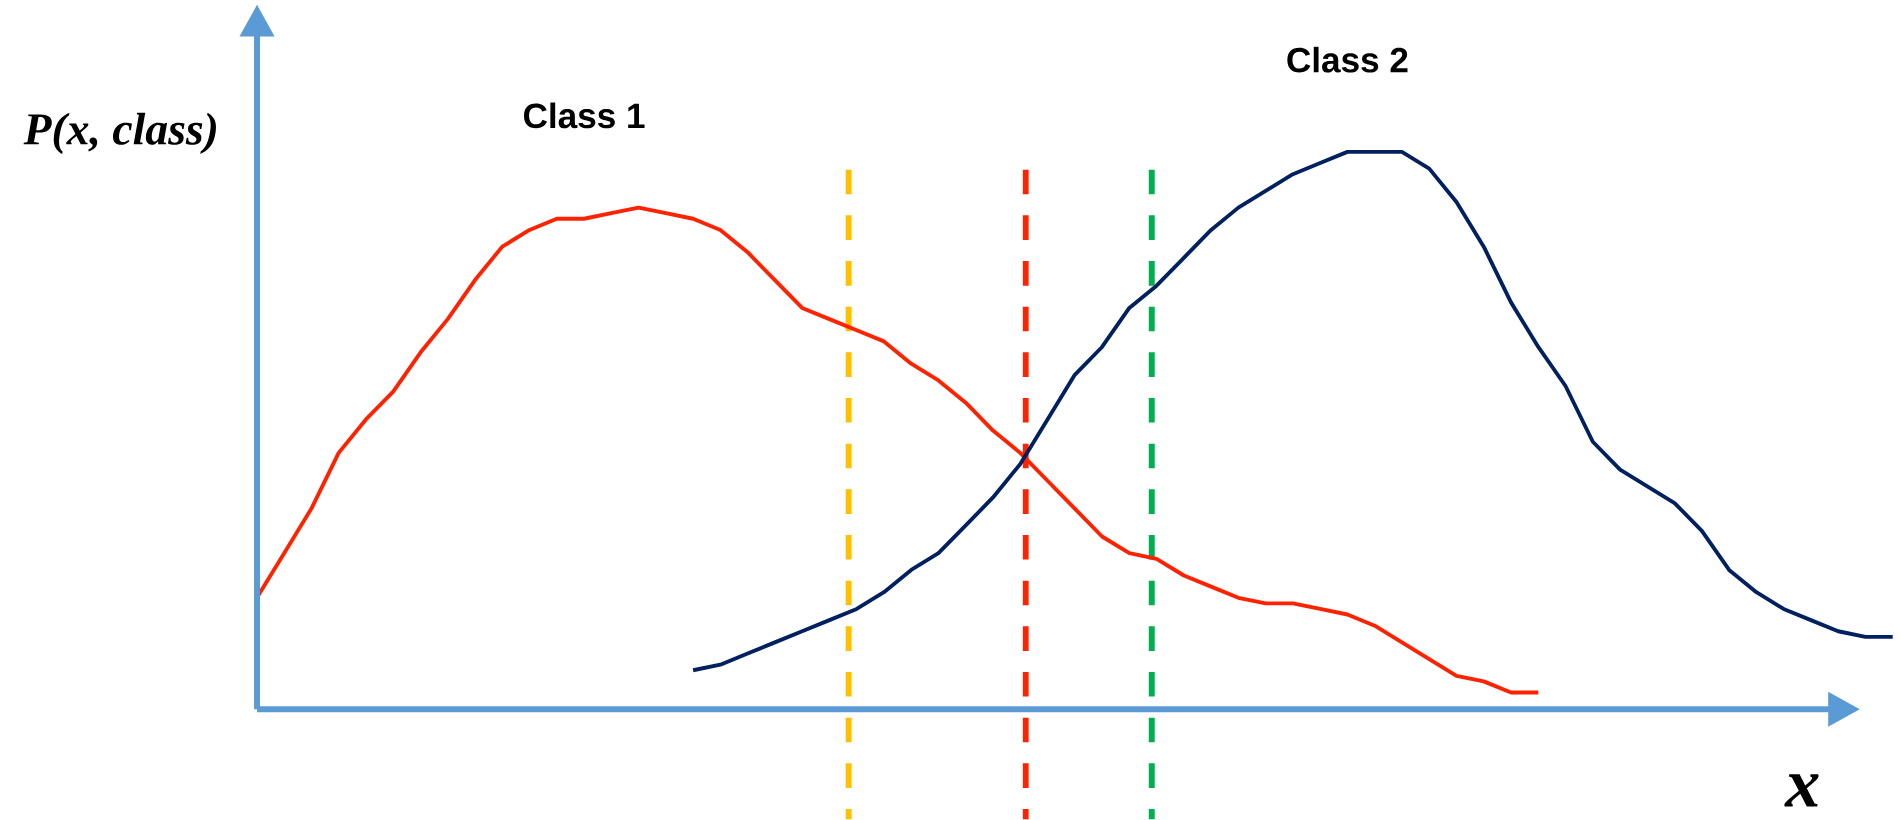 The image size is (1901, 820). What do you see at coordinates (584, 115) in the screenshot?
I see `text: Class 1` at bounding box center [584, 115].